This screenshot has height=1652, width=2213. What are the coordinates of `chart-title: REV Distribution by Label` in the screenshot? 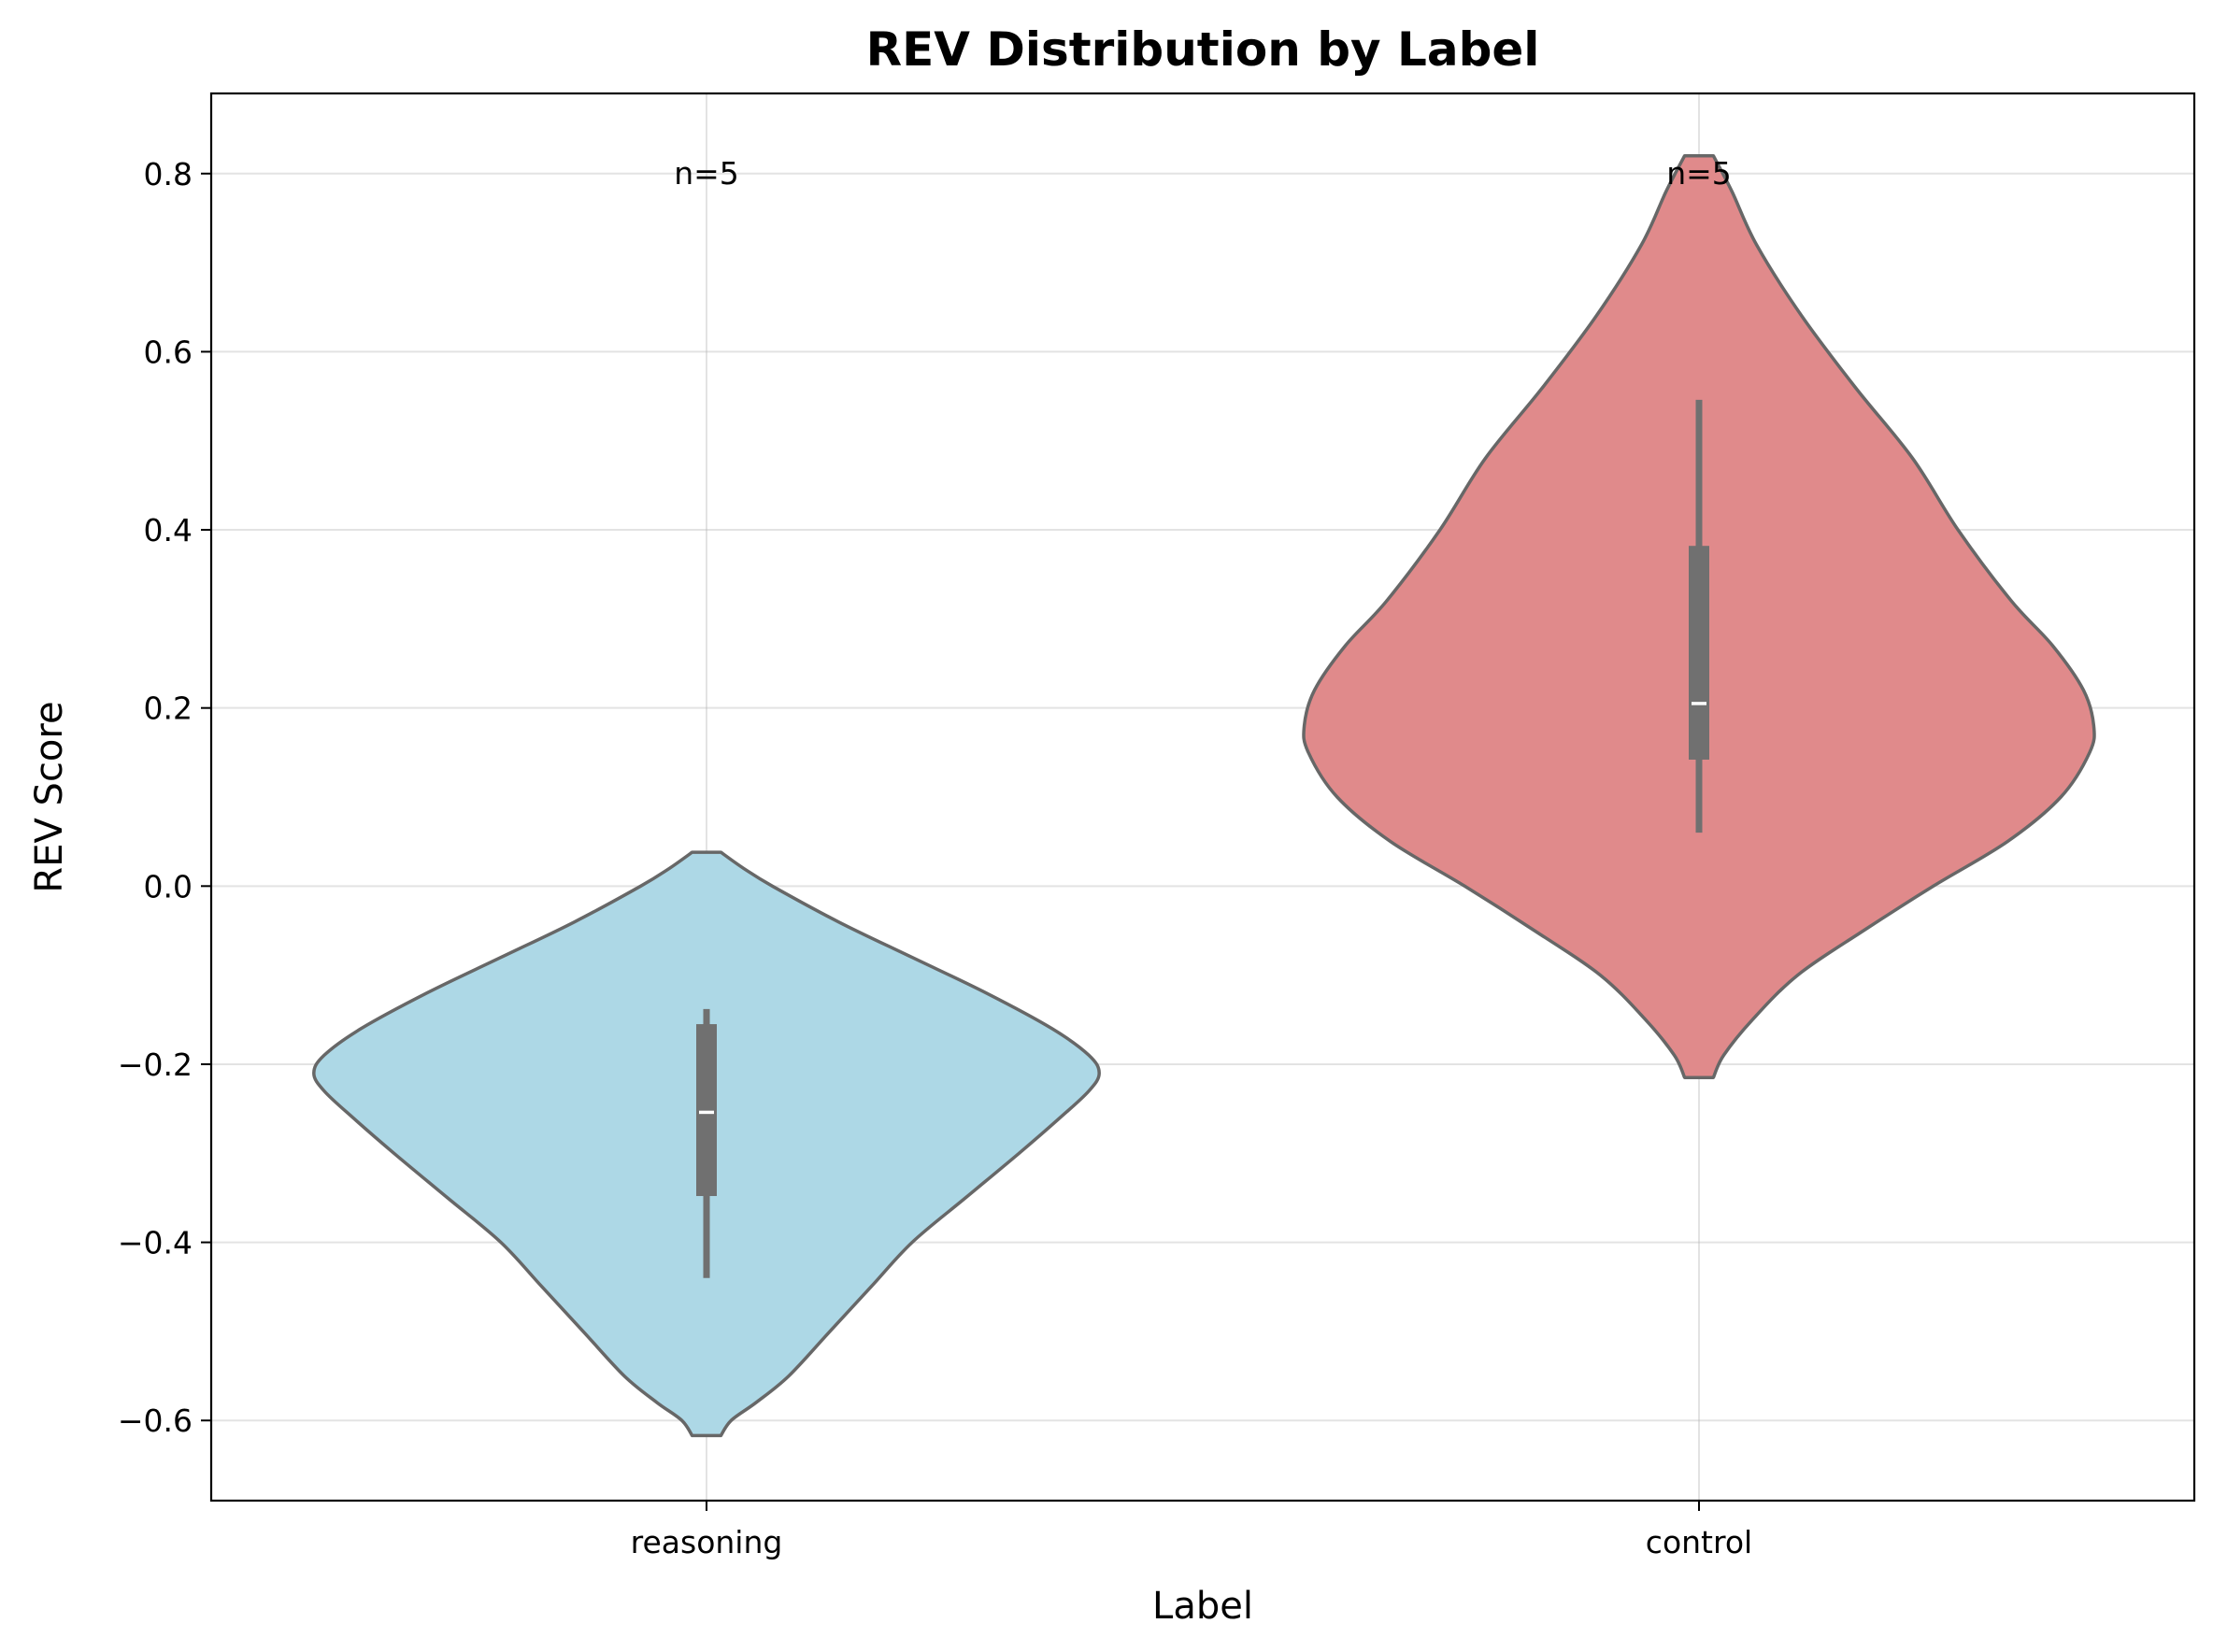 It's located at (1203, 49).